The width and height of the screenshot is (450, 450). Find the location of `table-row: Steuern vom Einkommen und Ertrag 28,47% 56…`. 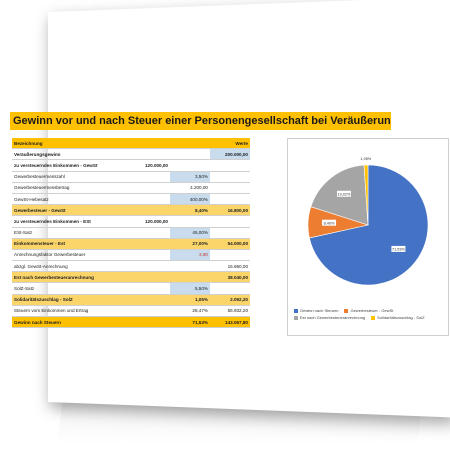

table-row: Steuern vom Einkommen und Ertrag 28,47% 56… is located at coordinates (131, 311).